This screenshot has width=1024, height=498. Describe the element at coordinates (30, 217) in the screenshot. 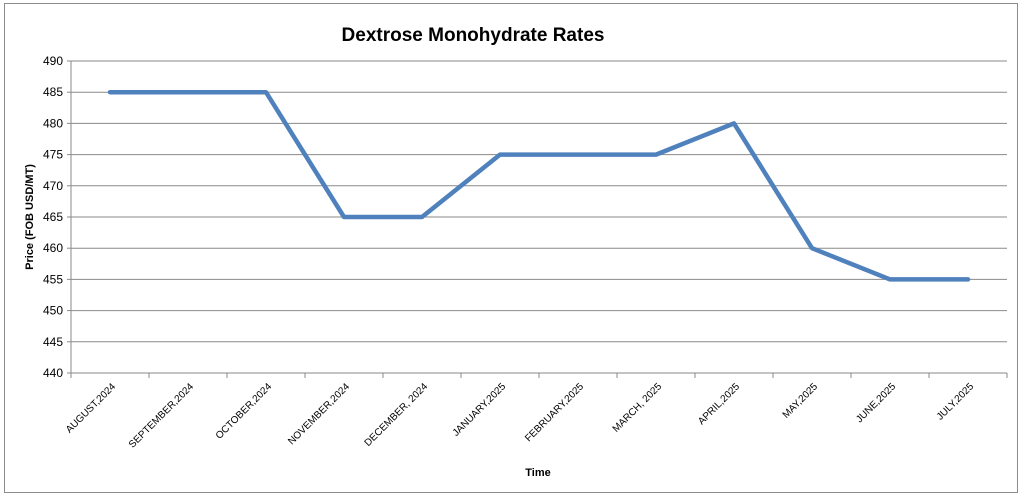

I see `y-axis-label: Price (FOB USD/MT)` at that location.